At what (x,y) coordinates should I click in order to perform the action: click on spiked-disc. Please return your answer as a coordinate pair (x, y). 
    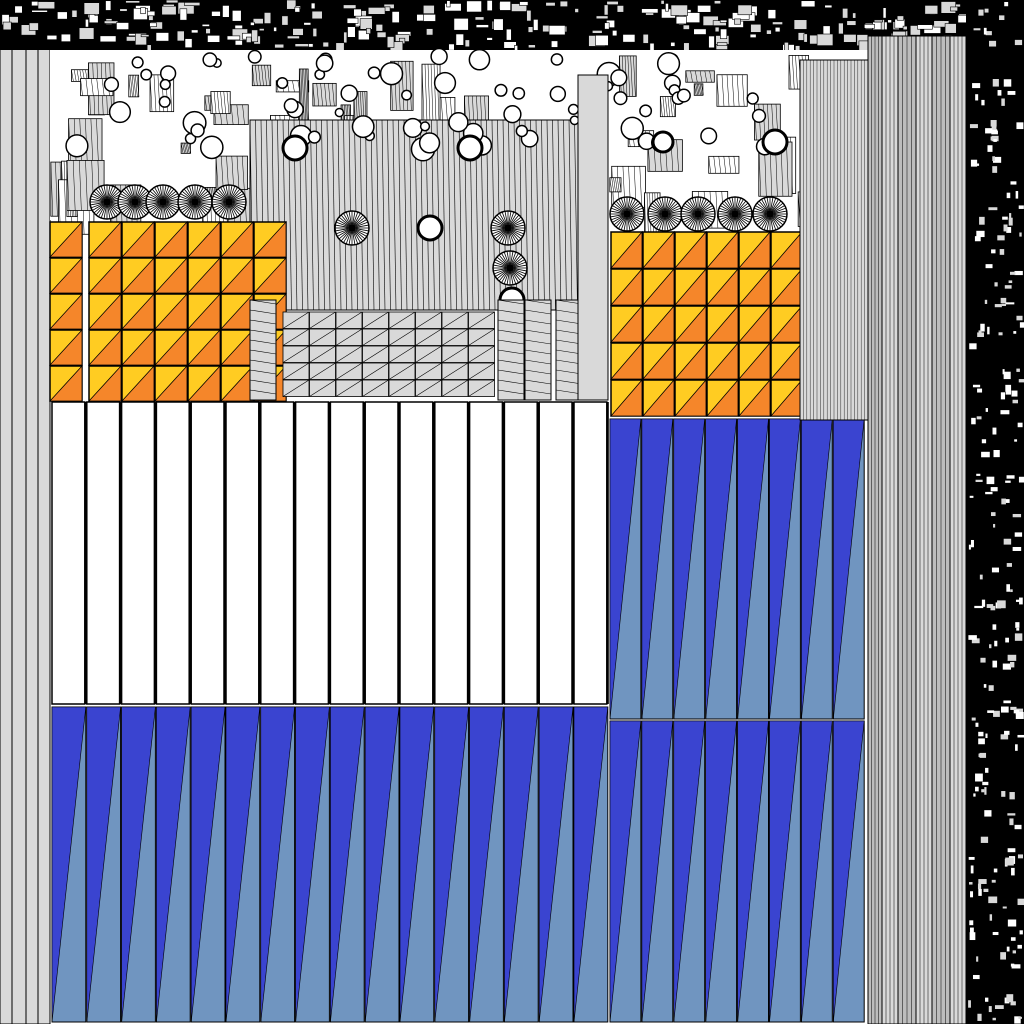
    Looking at the image, I should click on (229, 202).